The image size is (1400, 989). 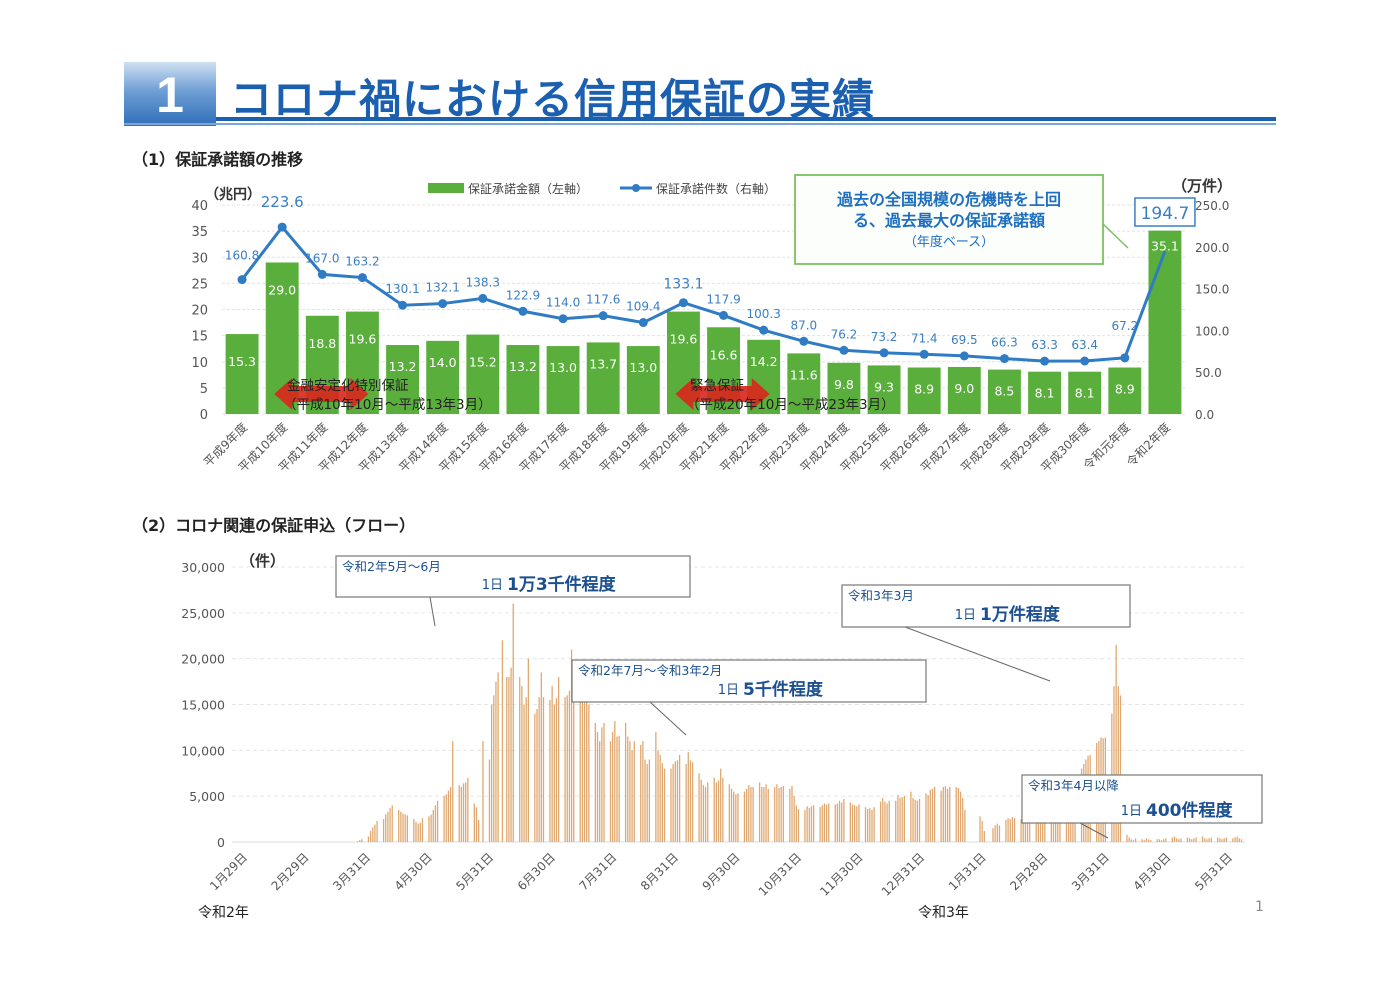 I want to click on title-underline, so click(x=746, y=119).